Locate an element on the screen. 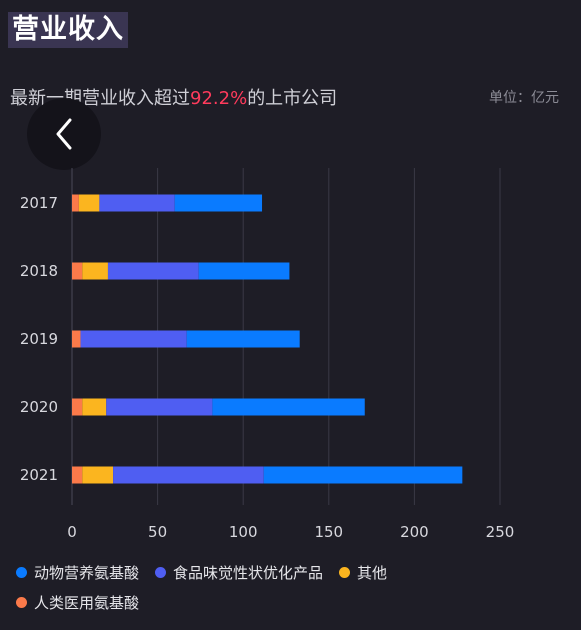  legend-label: 食品味觉性状优化产品 is located at coordinates (248, 572).